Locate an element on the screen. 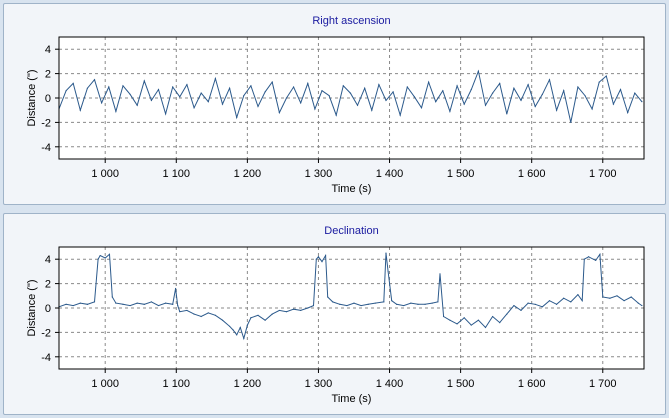 This screenshot has width=669, height=418. x-tick-label: 1 300 is located at coordinates (319, 384).